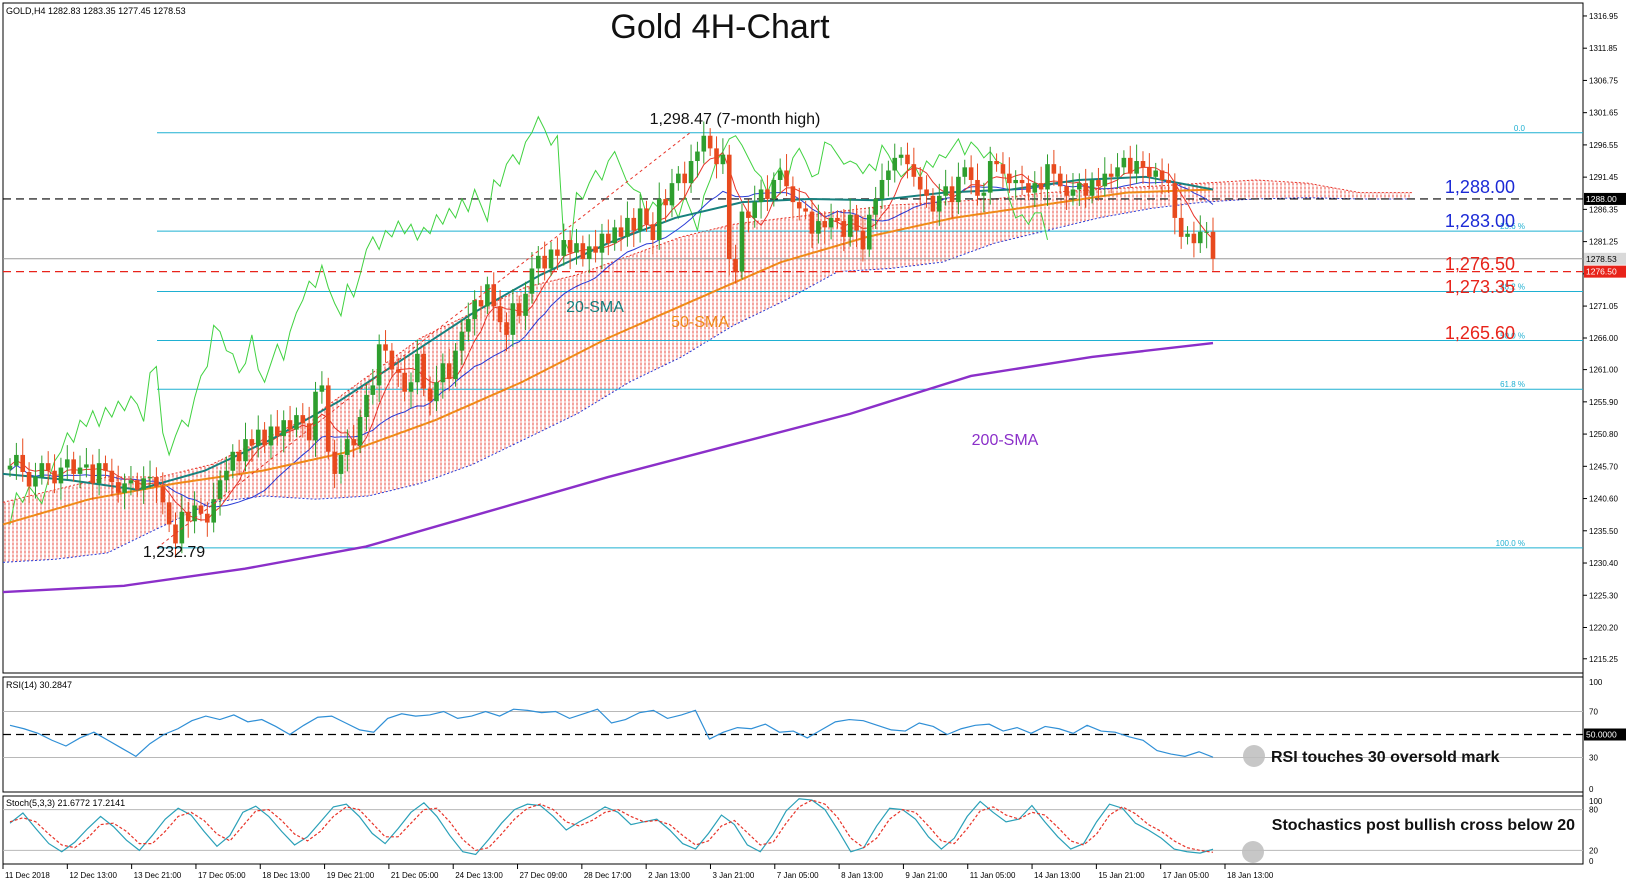 The height and width of the screenshot is (890, 1627). Describe the element at coordinates (1591, 789) in the screenshot. I see `rsi-tick-label: 0` at that location.